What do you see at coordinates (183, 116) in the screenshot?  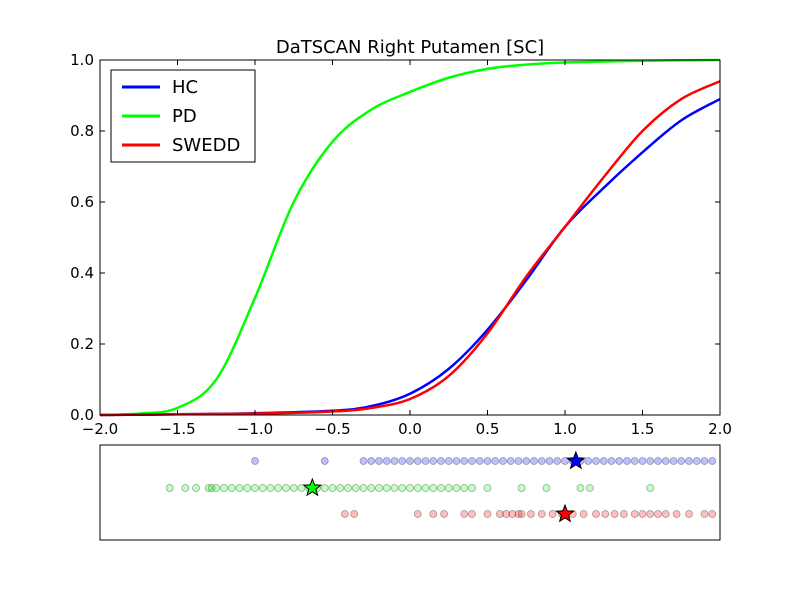 I see `legend: HC PD SWEDD` at bounding box center [183, 116].